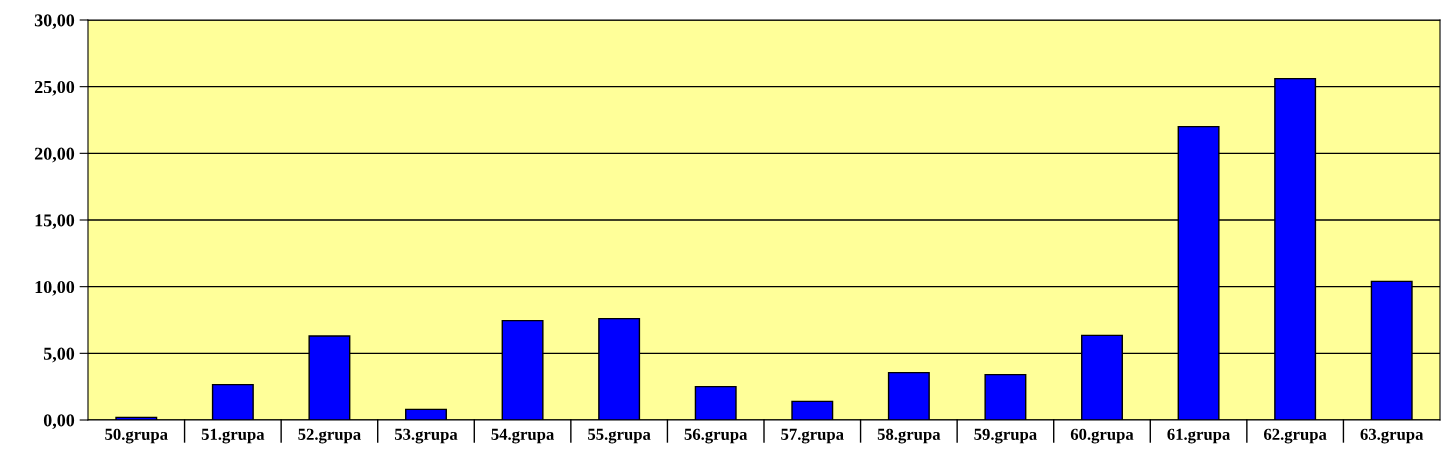  Describe the element at coordinates (426, 436) in the screenshot. I see `x-tick-label: 53.grupa` at that location.